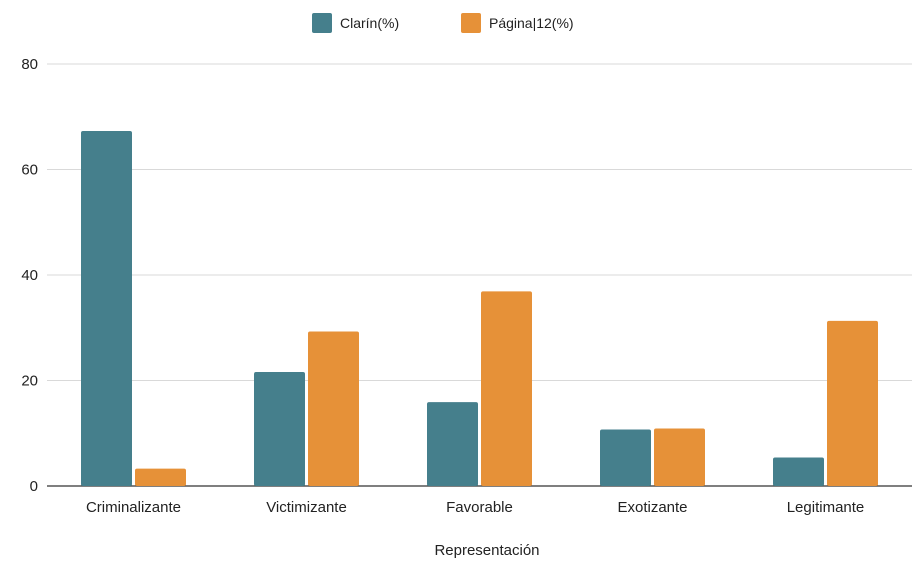  What do you see at coordinates (852, 403) in the screenshot?
I see `bar-pagina12-legitimante` at bounding box center [852, 403].